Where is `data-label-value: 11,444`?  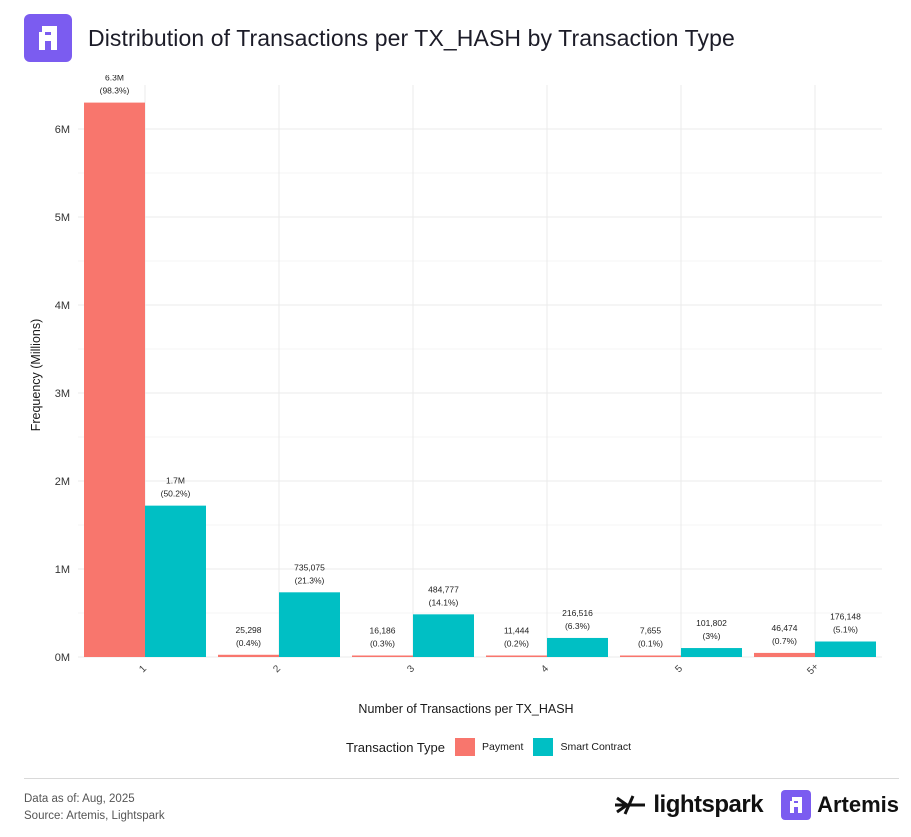
data-label-value: 11,444 is located at coordinates (517, 631).